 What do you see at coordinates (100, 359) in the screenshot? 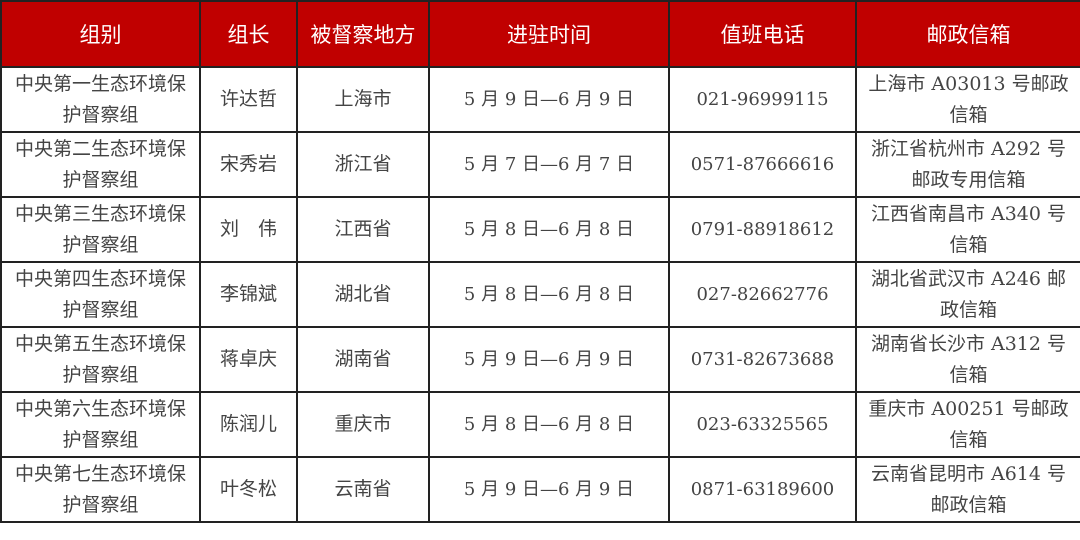
I see `group-cell: 中央第五生态环境保护督察组` at bounding box center [100, 359].